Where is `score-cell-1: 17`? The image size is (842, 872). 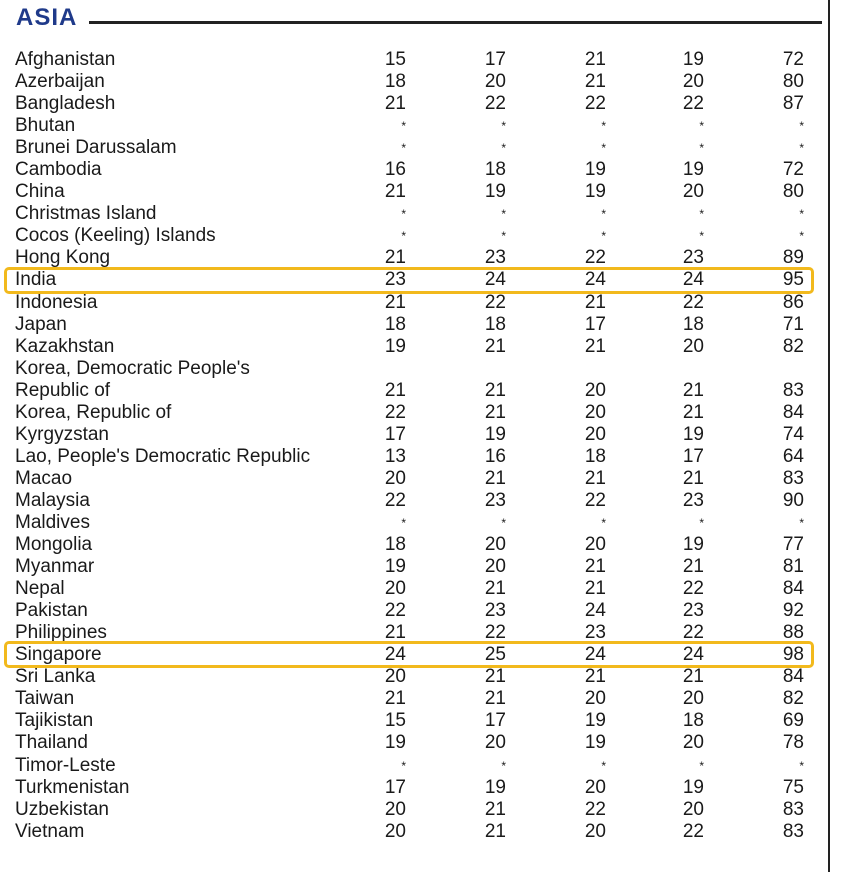 score-cell-1: 17 is located at coordinates (395, 434).